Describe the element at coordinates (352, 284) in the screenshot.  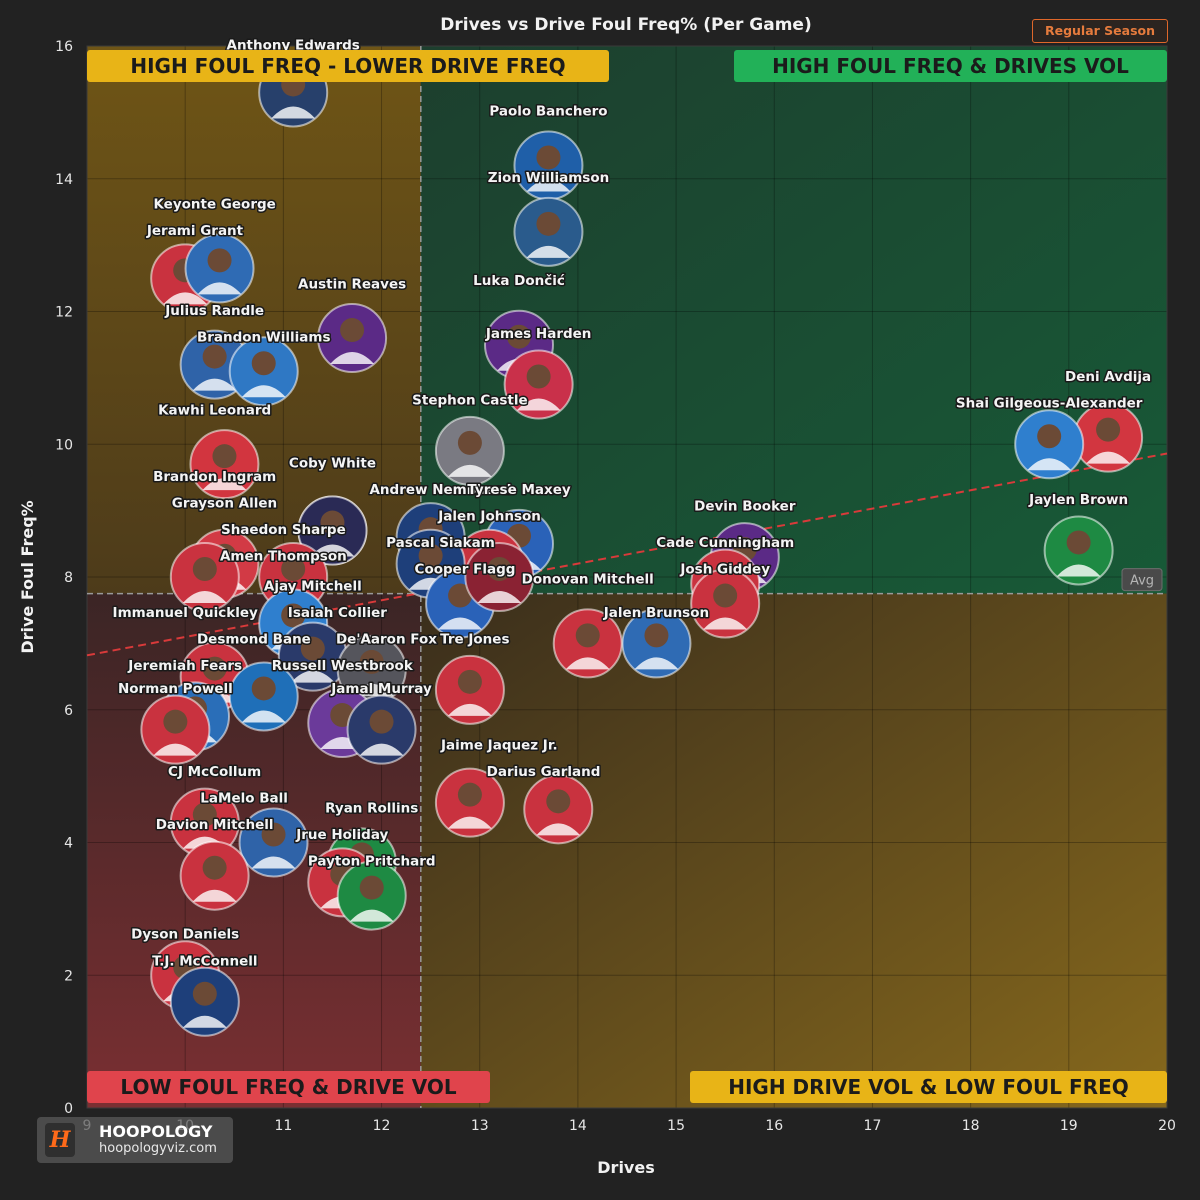
I see `player-name-label: Austin Reaves` at that location.